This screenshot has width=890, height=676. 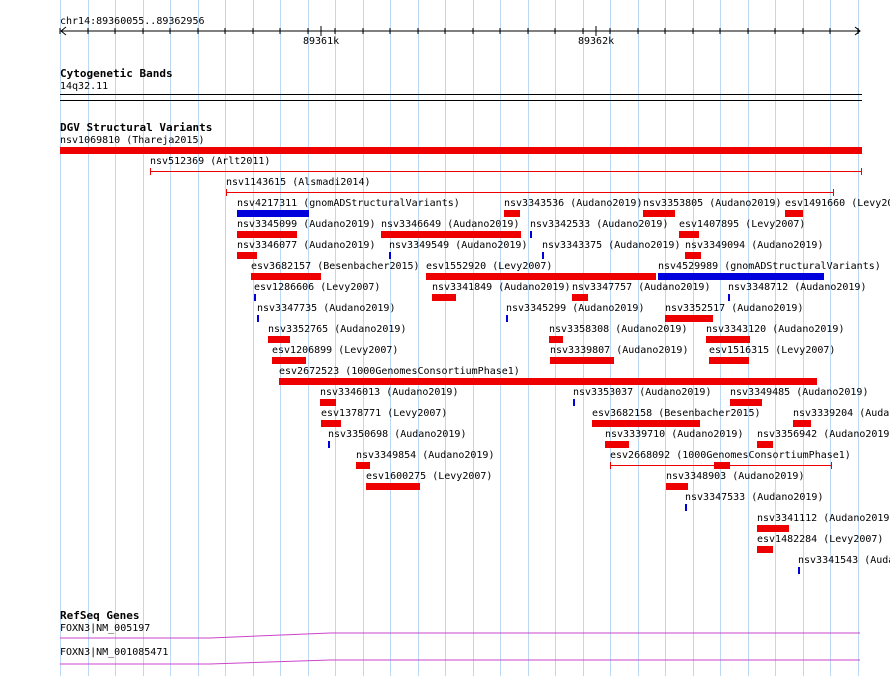 I want to click on dgv-feature-label: nsv3352517 (Audano2019), so click(x=734, y=308).